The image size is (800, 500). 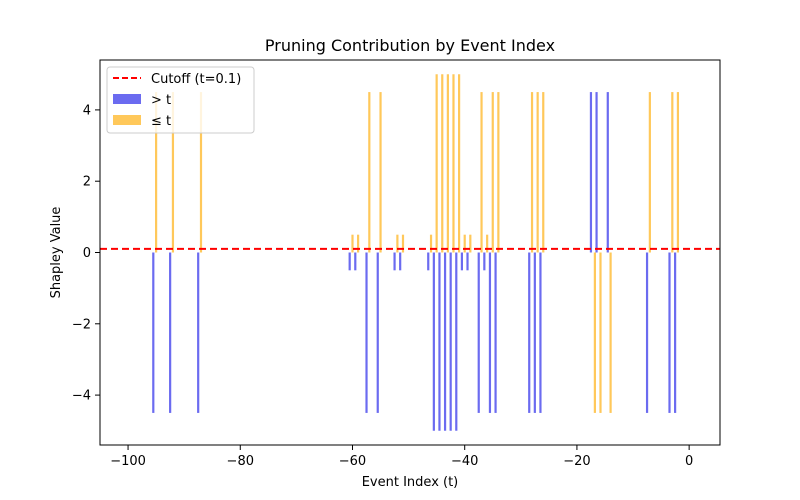 I want to click on y-tick-label: −2, so click(x=81, y=324).